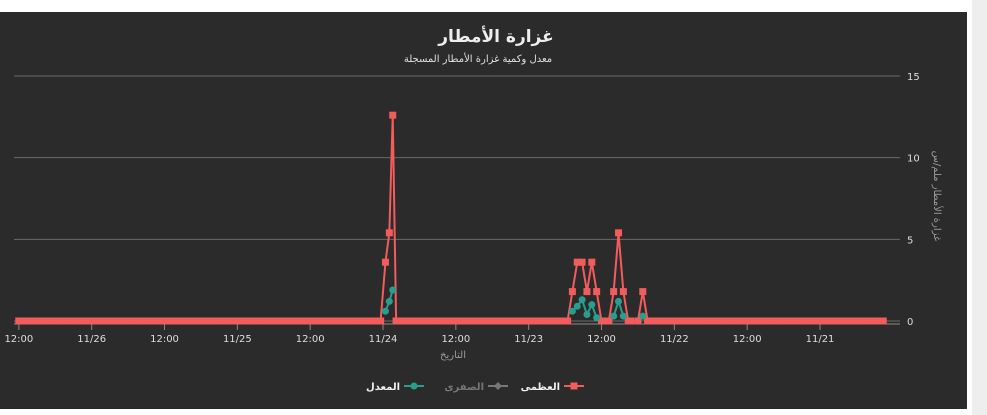 The width and height of the screenshot is (987, 415). Describe the element at coordinates (486, 6) in the screenshot. I see `top-strip` at that location.